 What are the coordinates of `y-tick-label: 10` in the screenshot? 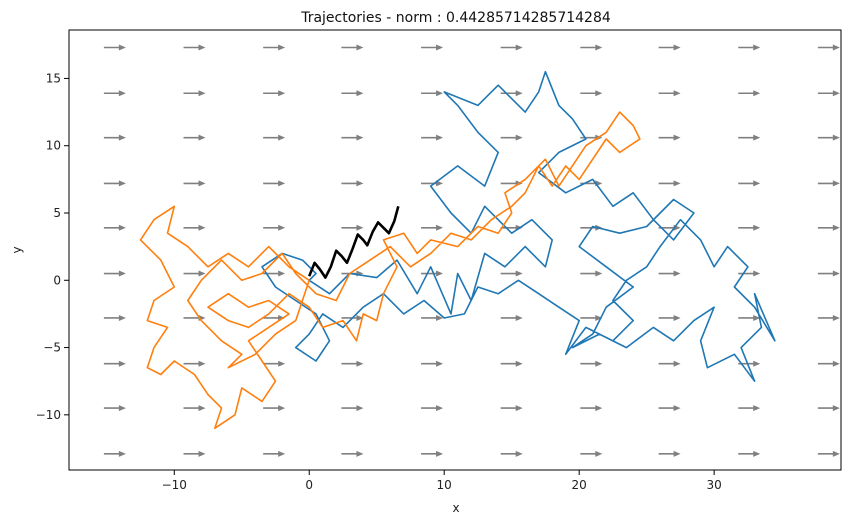 It's located at (53, 146).